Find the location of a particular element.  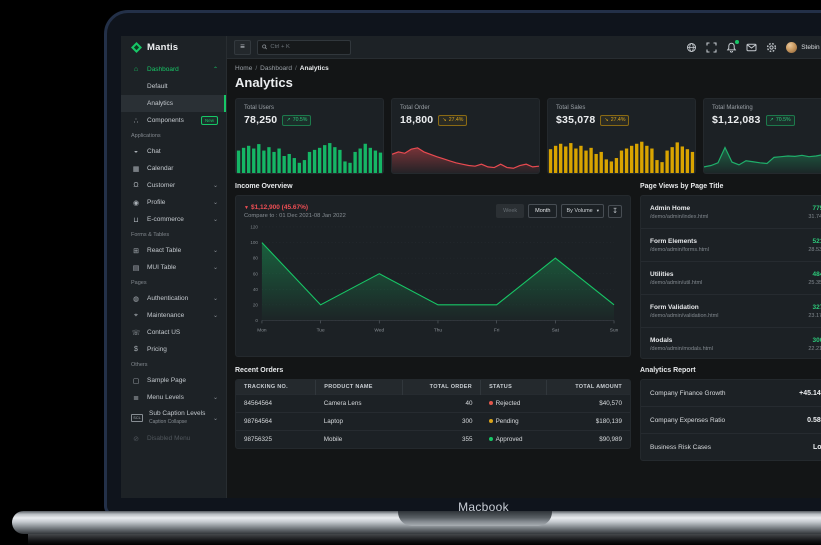

sidebar-item-customer: Ω Customer ⌄ is located at coordinates (173, 185).